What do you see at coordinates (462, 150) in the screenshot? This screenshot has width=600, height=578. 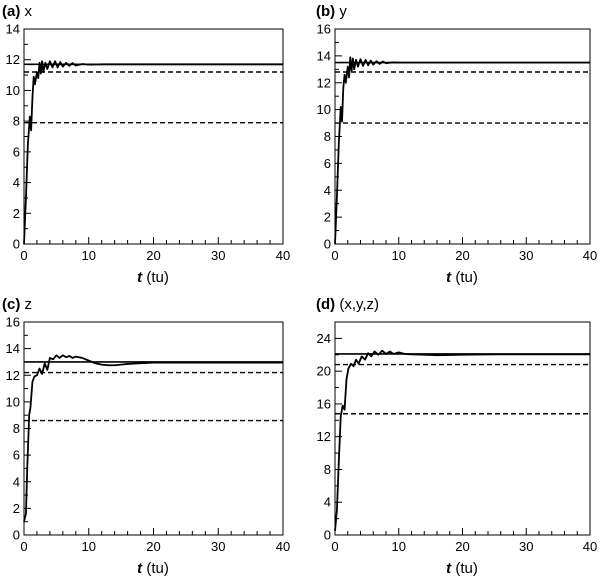 I see `panel-b-series-line` at bounding box center [462, 150].